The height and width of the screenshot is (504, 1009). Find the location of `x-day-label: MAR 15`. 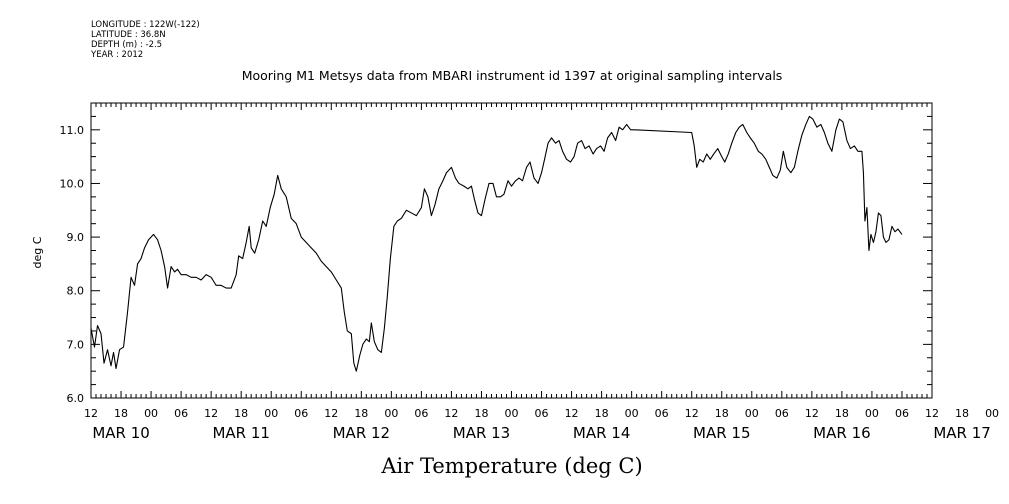

x-day-label: MAR 15 is located at coordinates (721, 433).